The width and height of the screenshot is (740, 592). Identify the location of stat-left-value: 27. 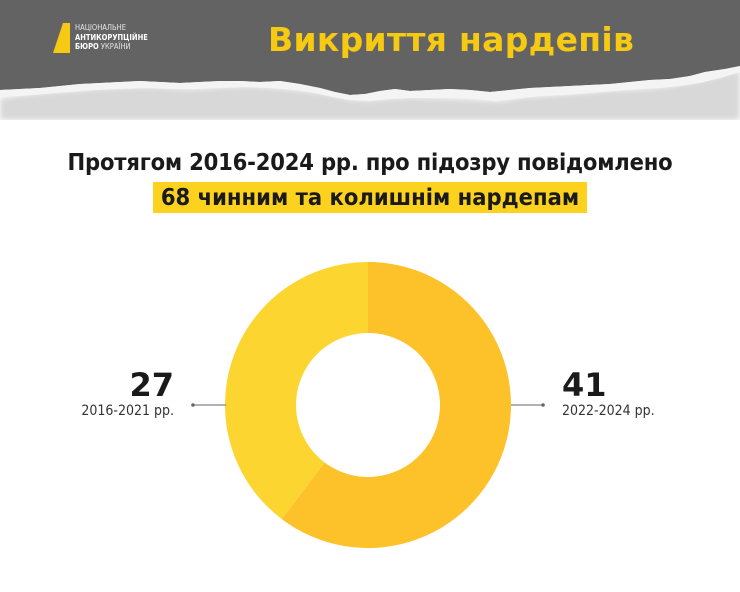
(151, 385).